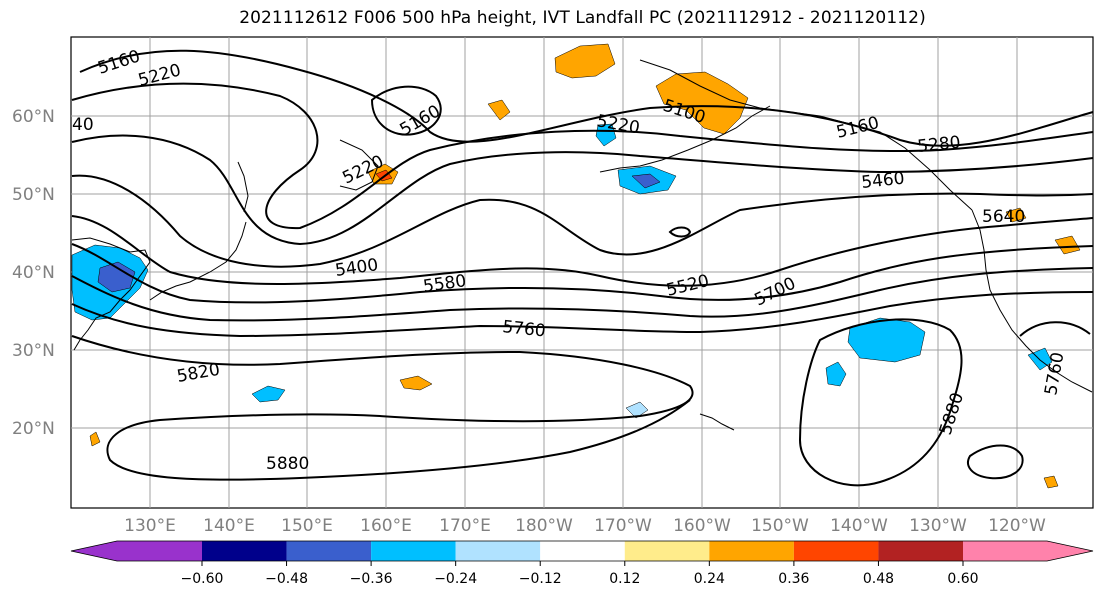 The width and height of the screenshot is (1105, 601). What do you see at coordinates (116, 277) in the screenshot?
I see `ivt-strong-negative-asia` at bounding box center [116, 277].